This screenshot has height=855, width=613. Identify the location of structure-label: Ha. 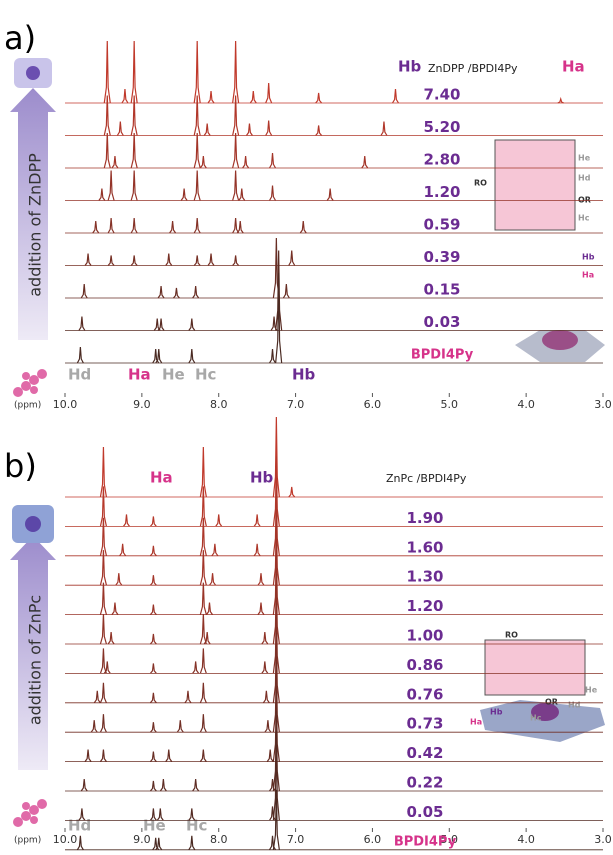
(588, 275).